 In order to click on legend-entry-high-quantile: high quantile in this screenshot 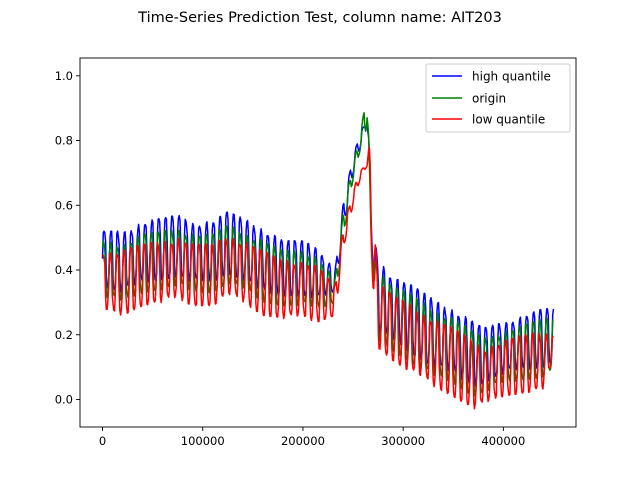, I will do `click(491, 77)`.